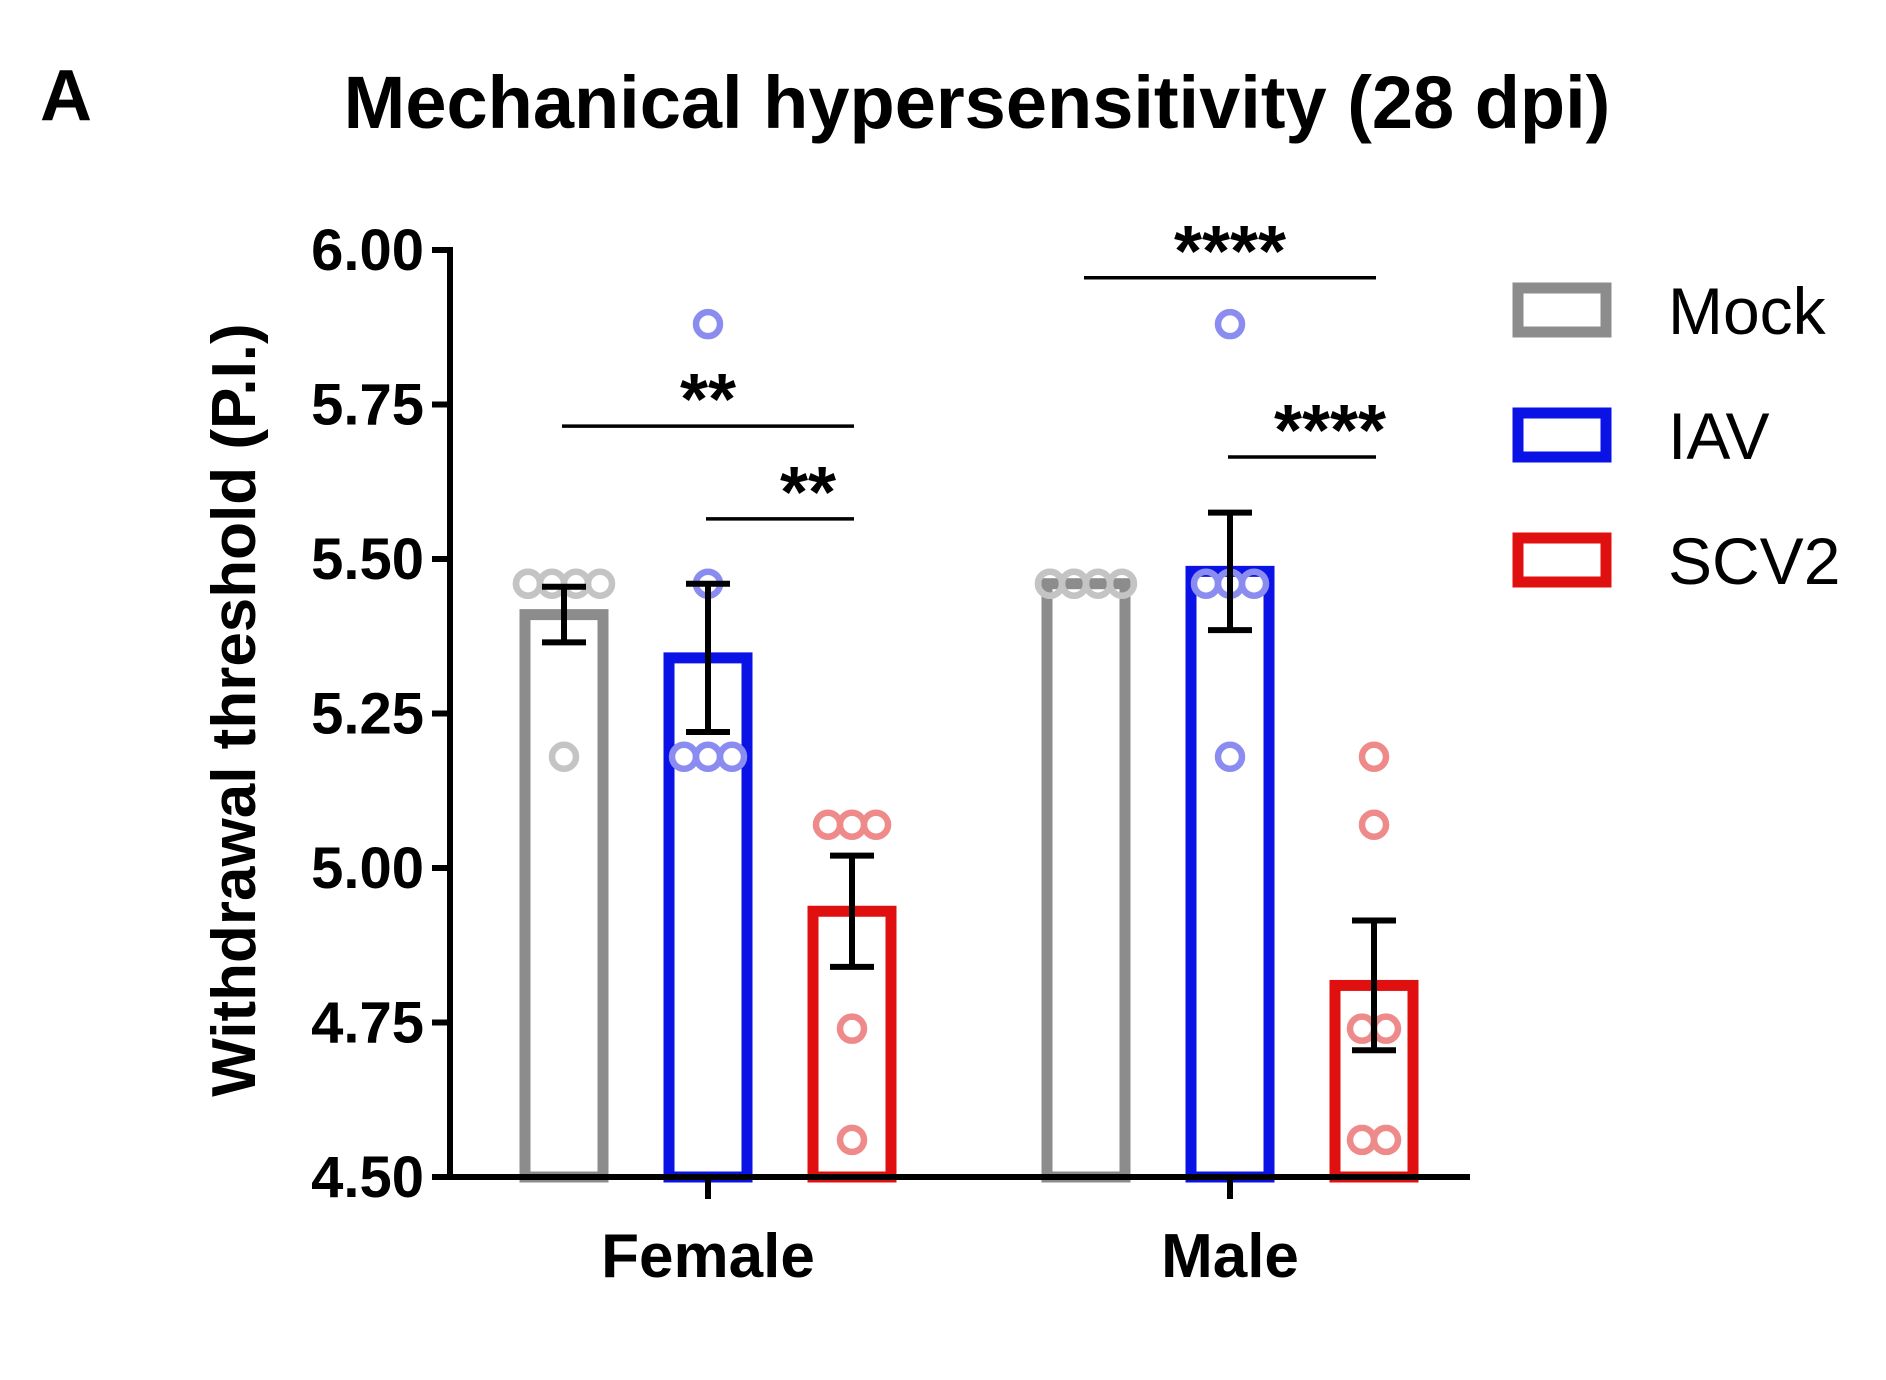  I want to click on legend: Mock IAV SCV2, so click(1676, 436).